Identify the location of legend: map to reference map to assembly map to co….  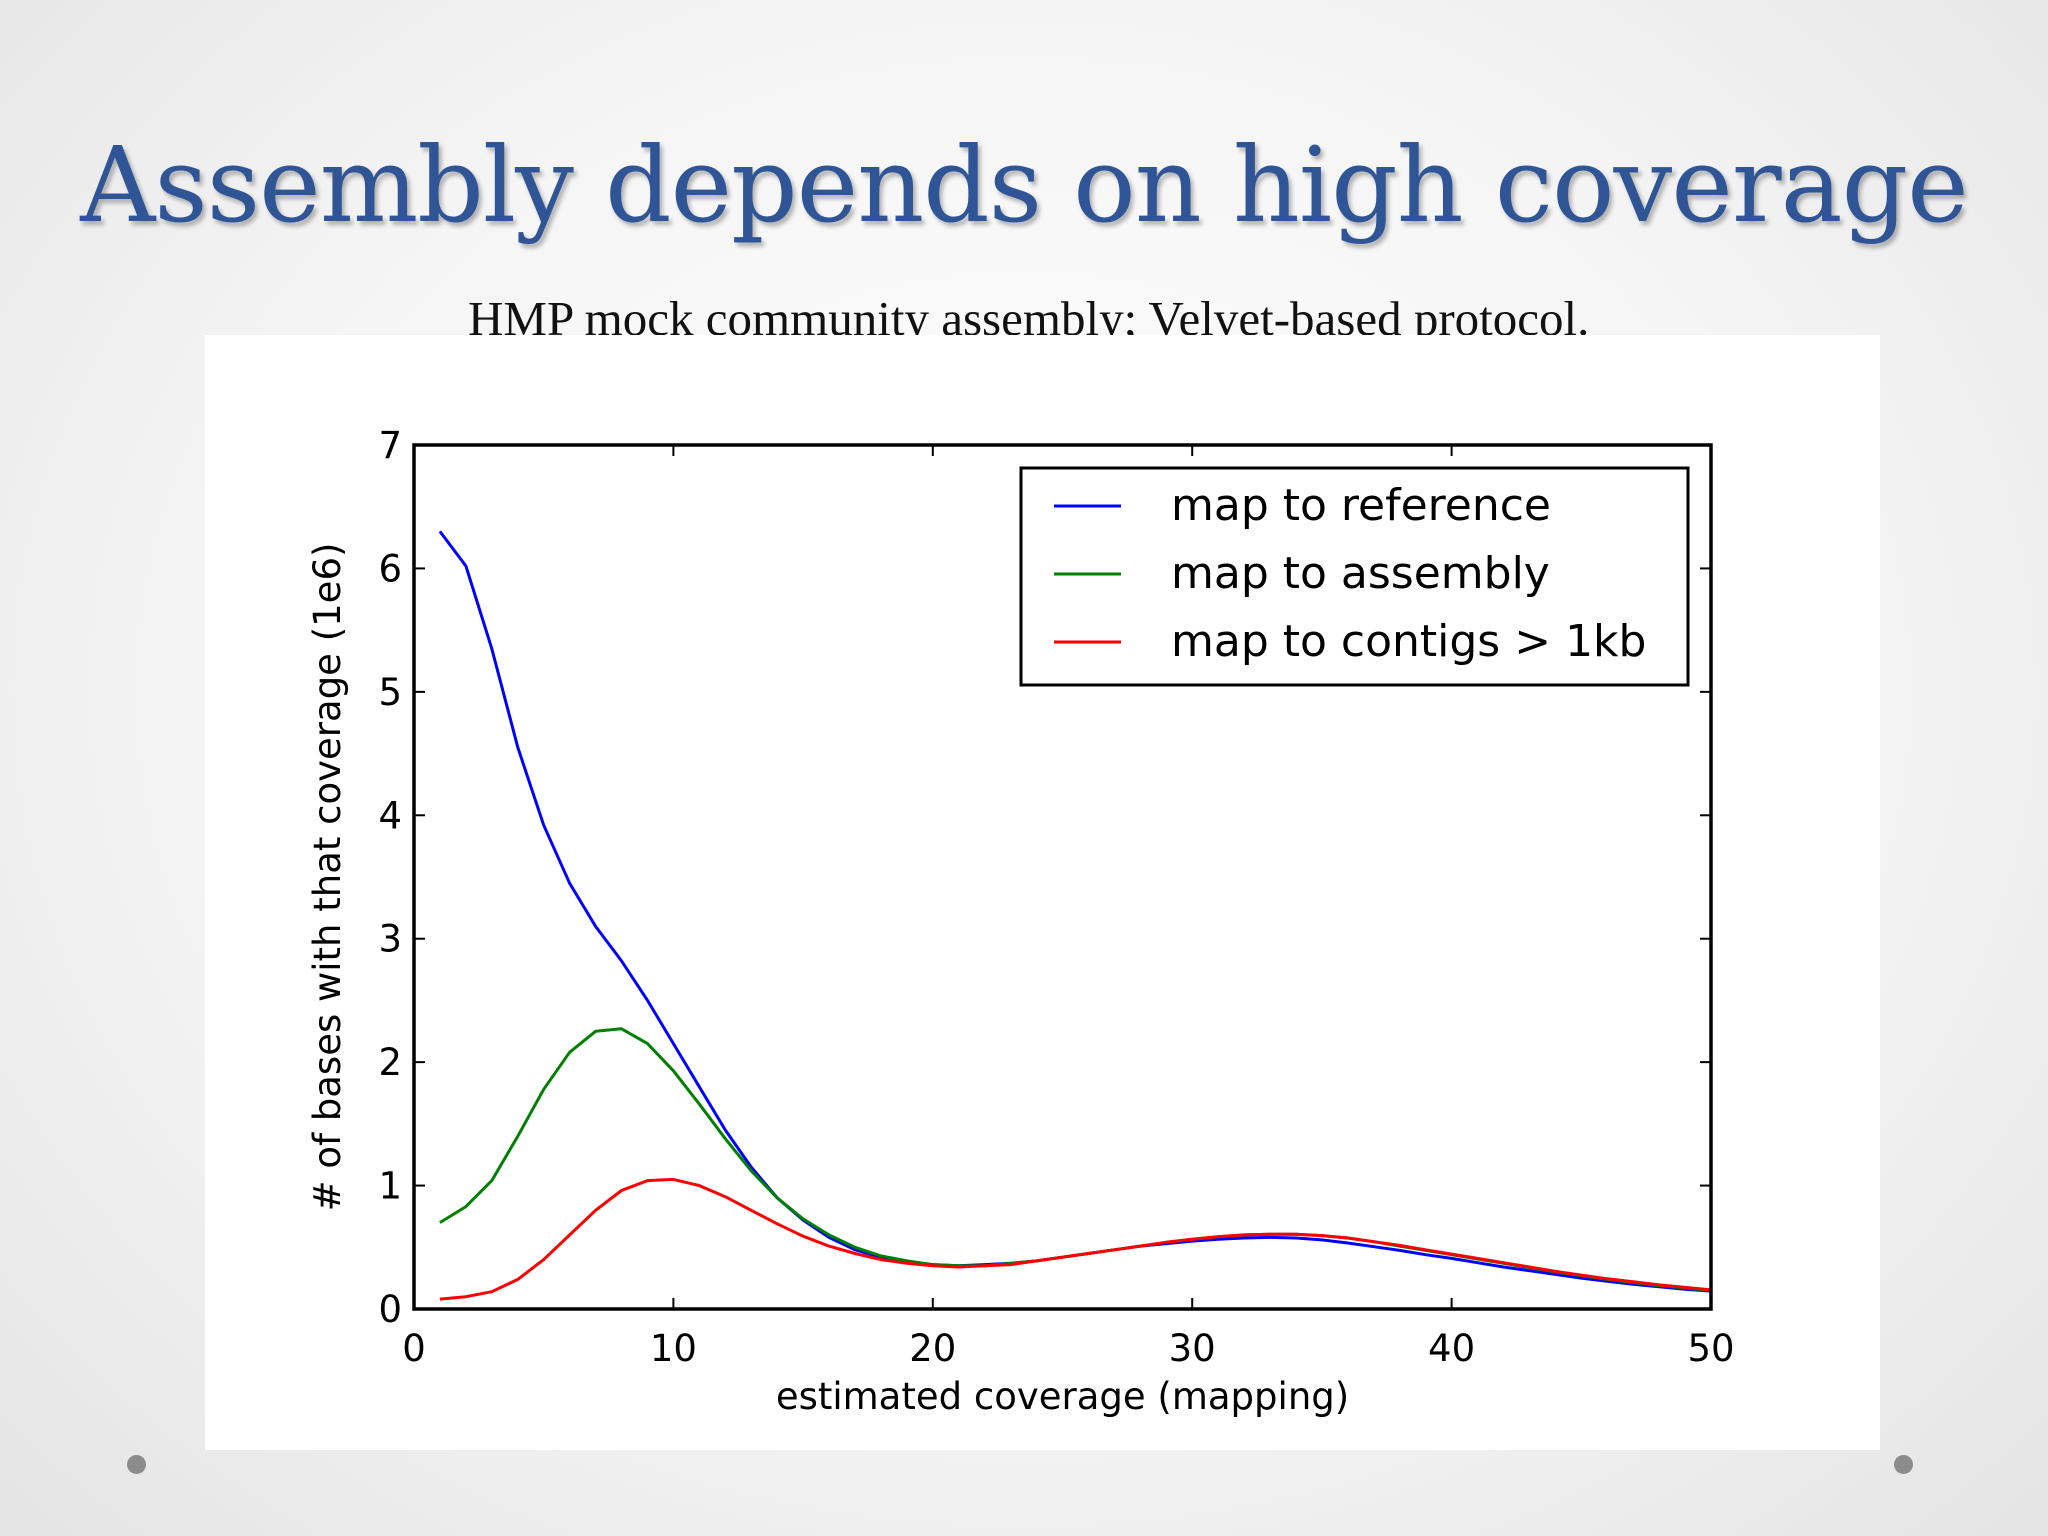
(1354, 576).